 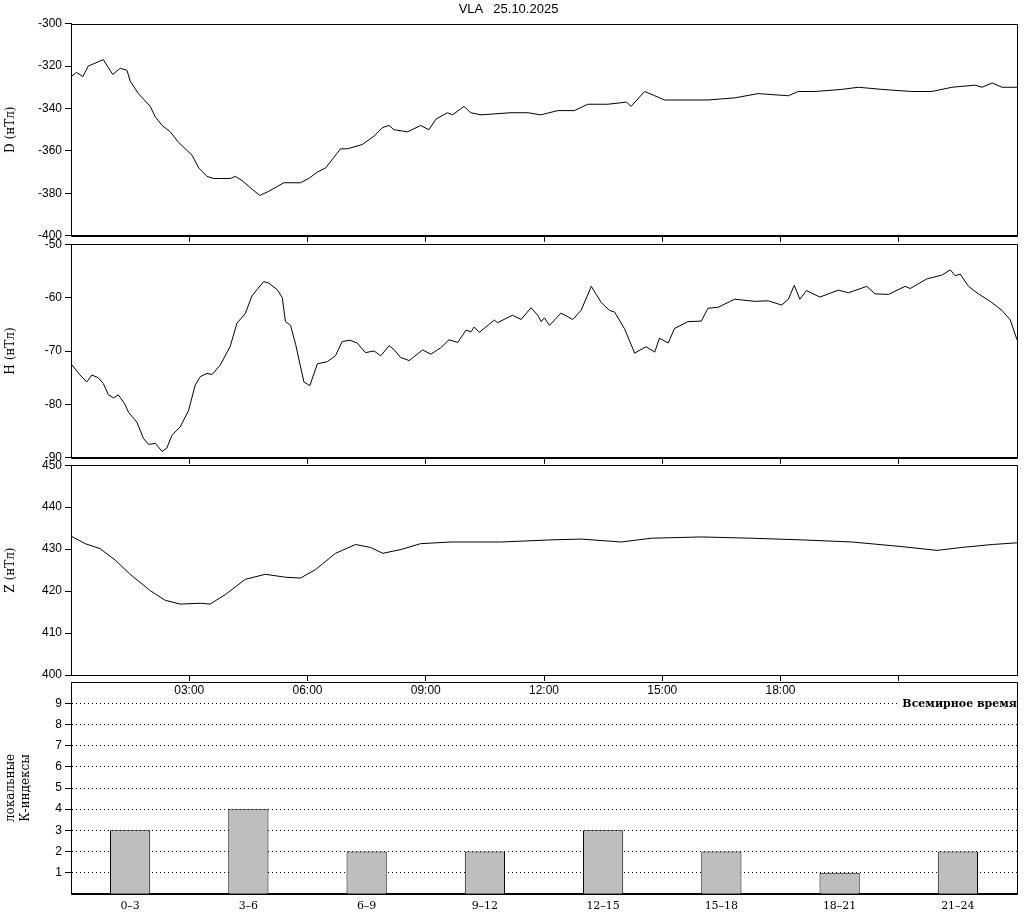 I want to click on y-tick-label: 430, so click(x=52, y=548).